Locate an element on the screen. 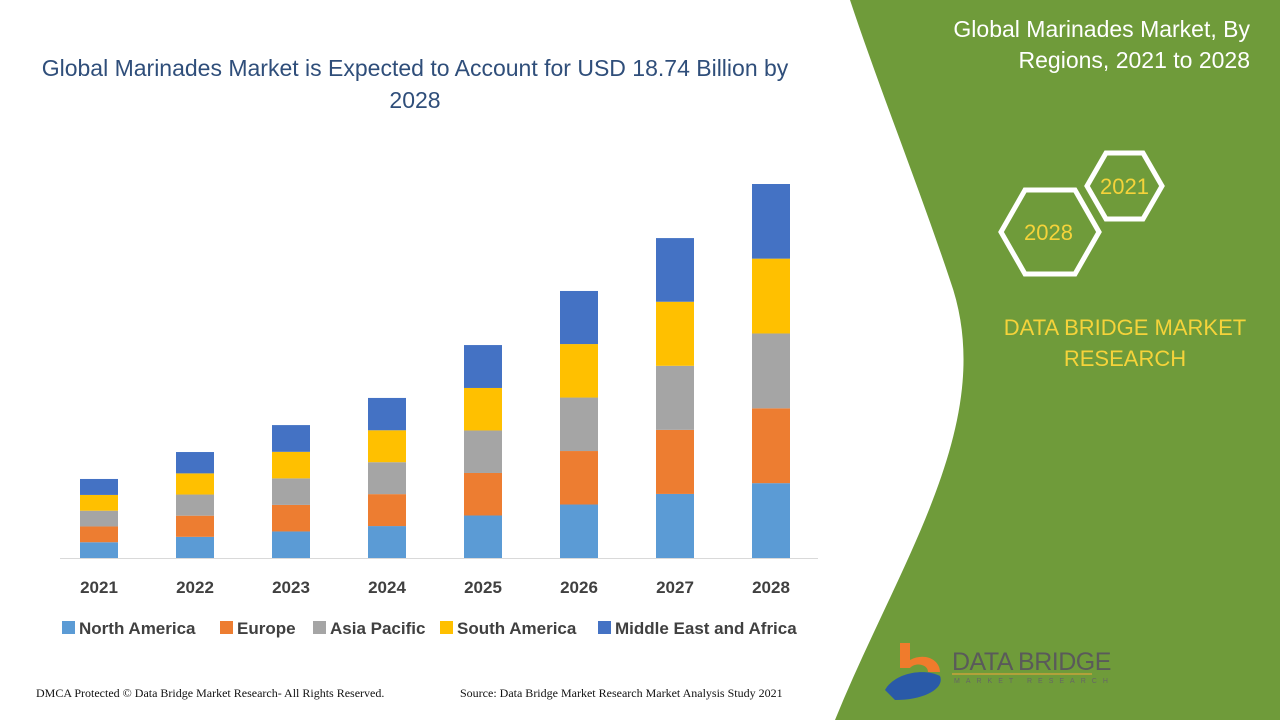  legend-label: Asia Pacific is located at coordinates (377, 628).